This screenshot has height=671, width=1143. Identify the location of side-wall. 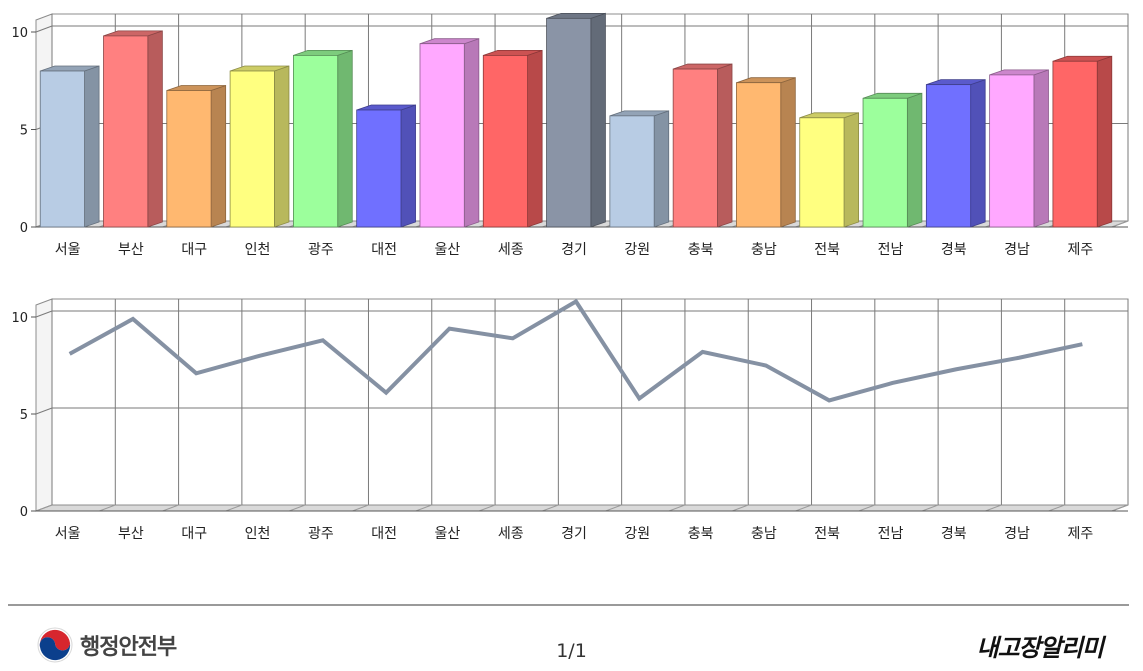
(44, 405).